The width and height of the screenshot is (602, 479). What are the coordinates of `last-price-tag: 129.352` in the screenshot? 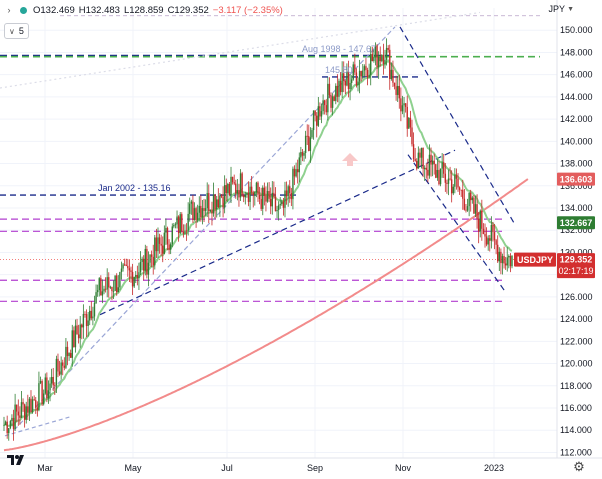 It's located at (576, 260).